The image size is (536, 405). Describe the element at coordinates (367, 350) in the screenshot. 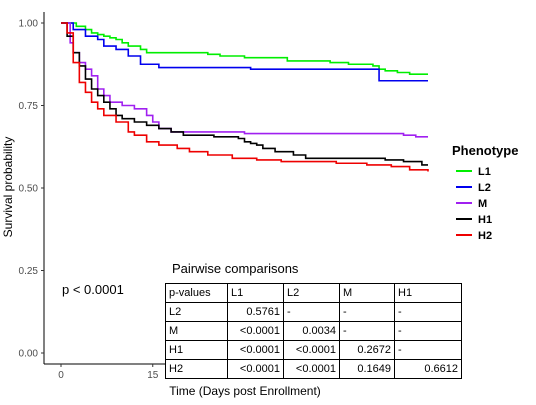

I see `table-cell: 0.2672` at that location.